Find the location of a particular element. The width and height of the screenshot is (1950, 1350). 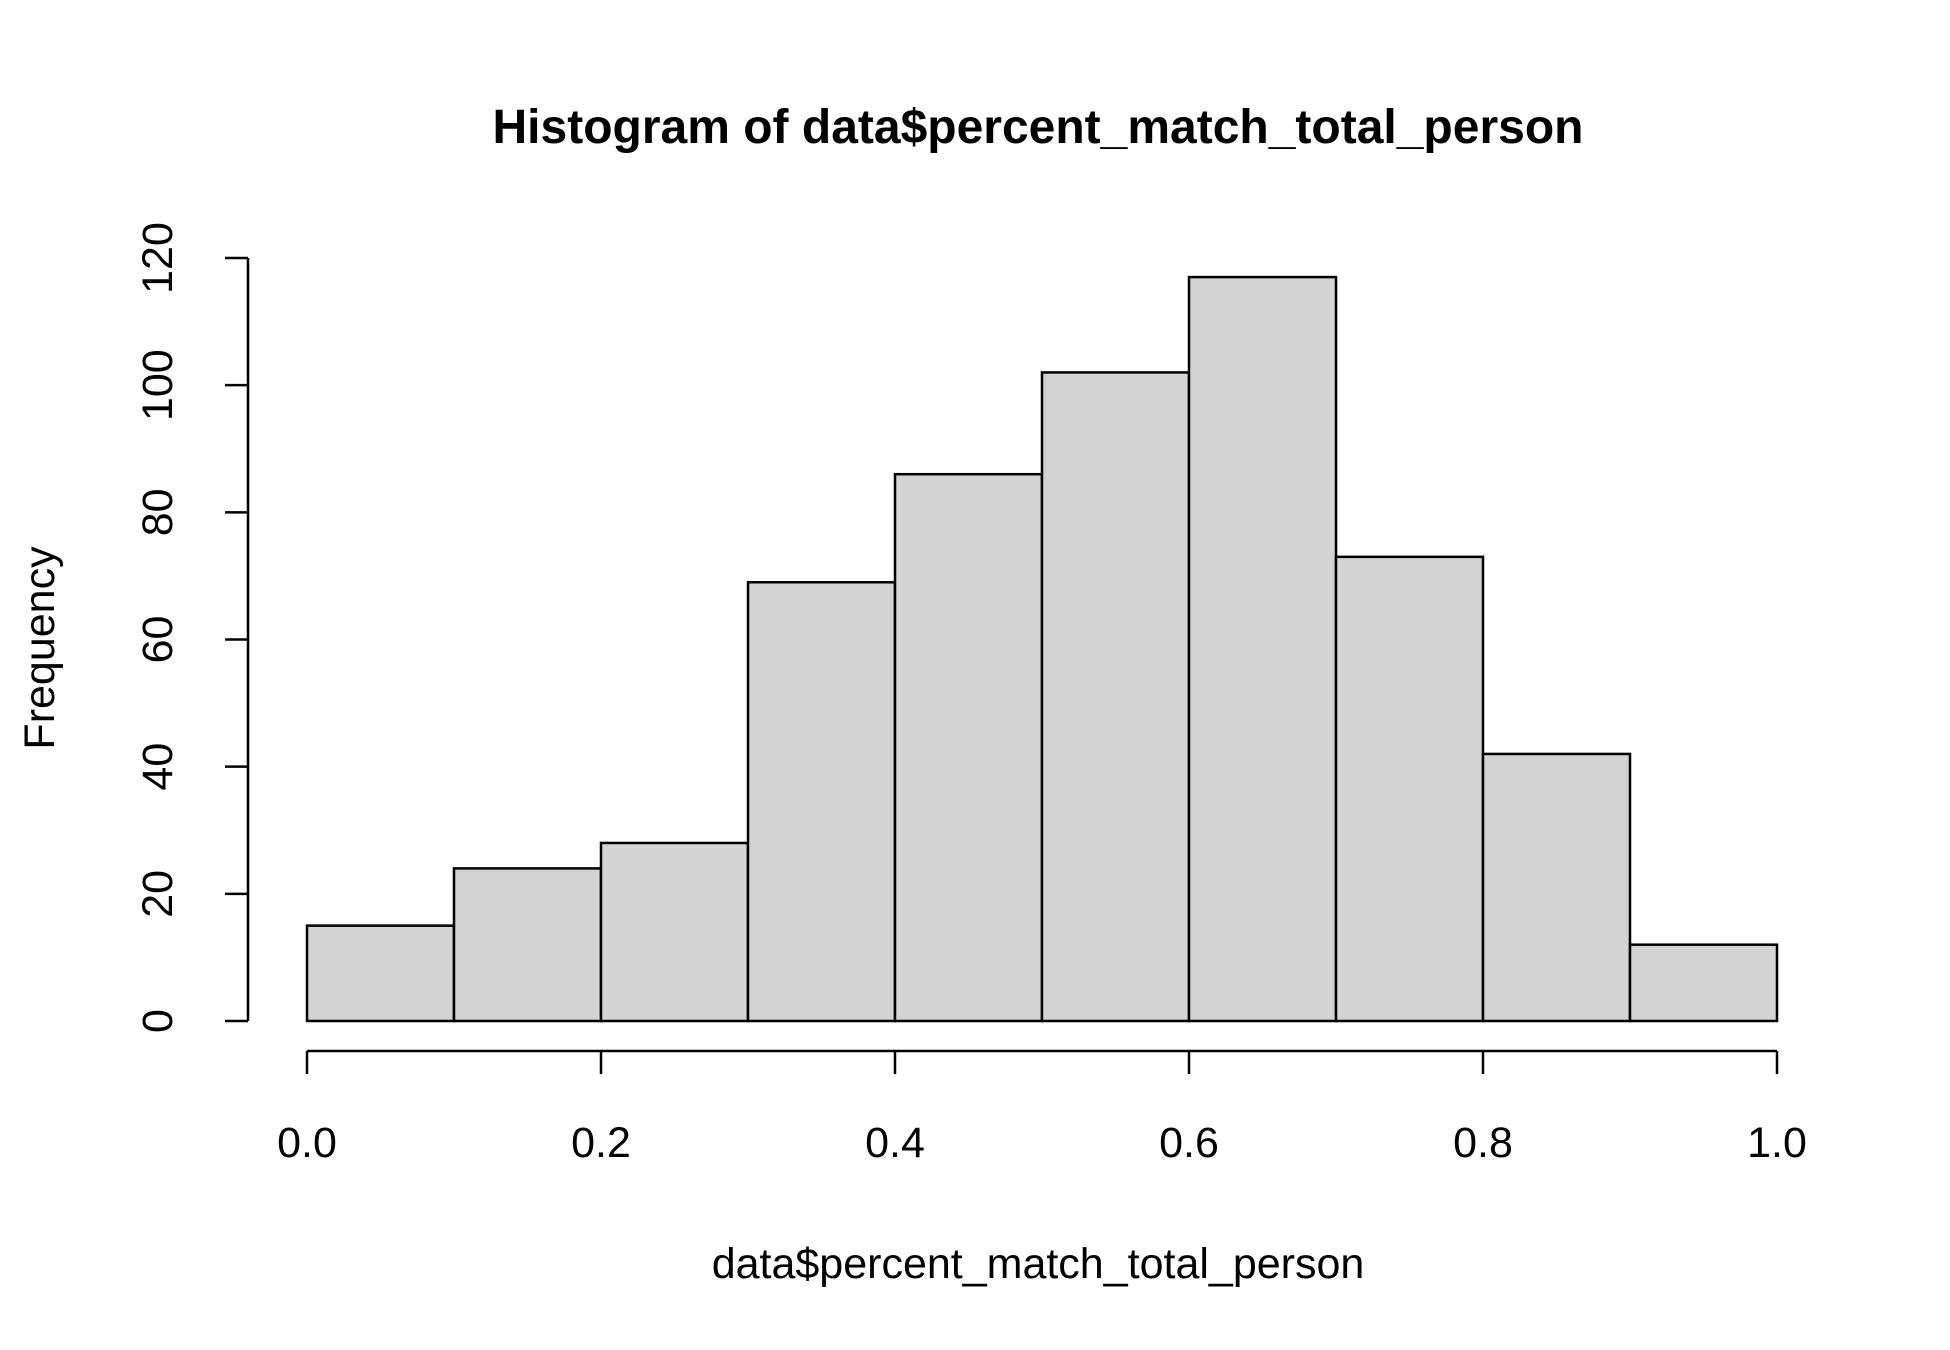

y-axis: 0 20 40 60 80 100 120 is located at coordinates (192, 627).